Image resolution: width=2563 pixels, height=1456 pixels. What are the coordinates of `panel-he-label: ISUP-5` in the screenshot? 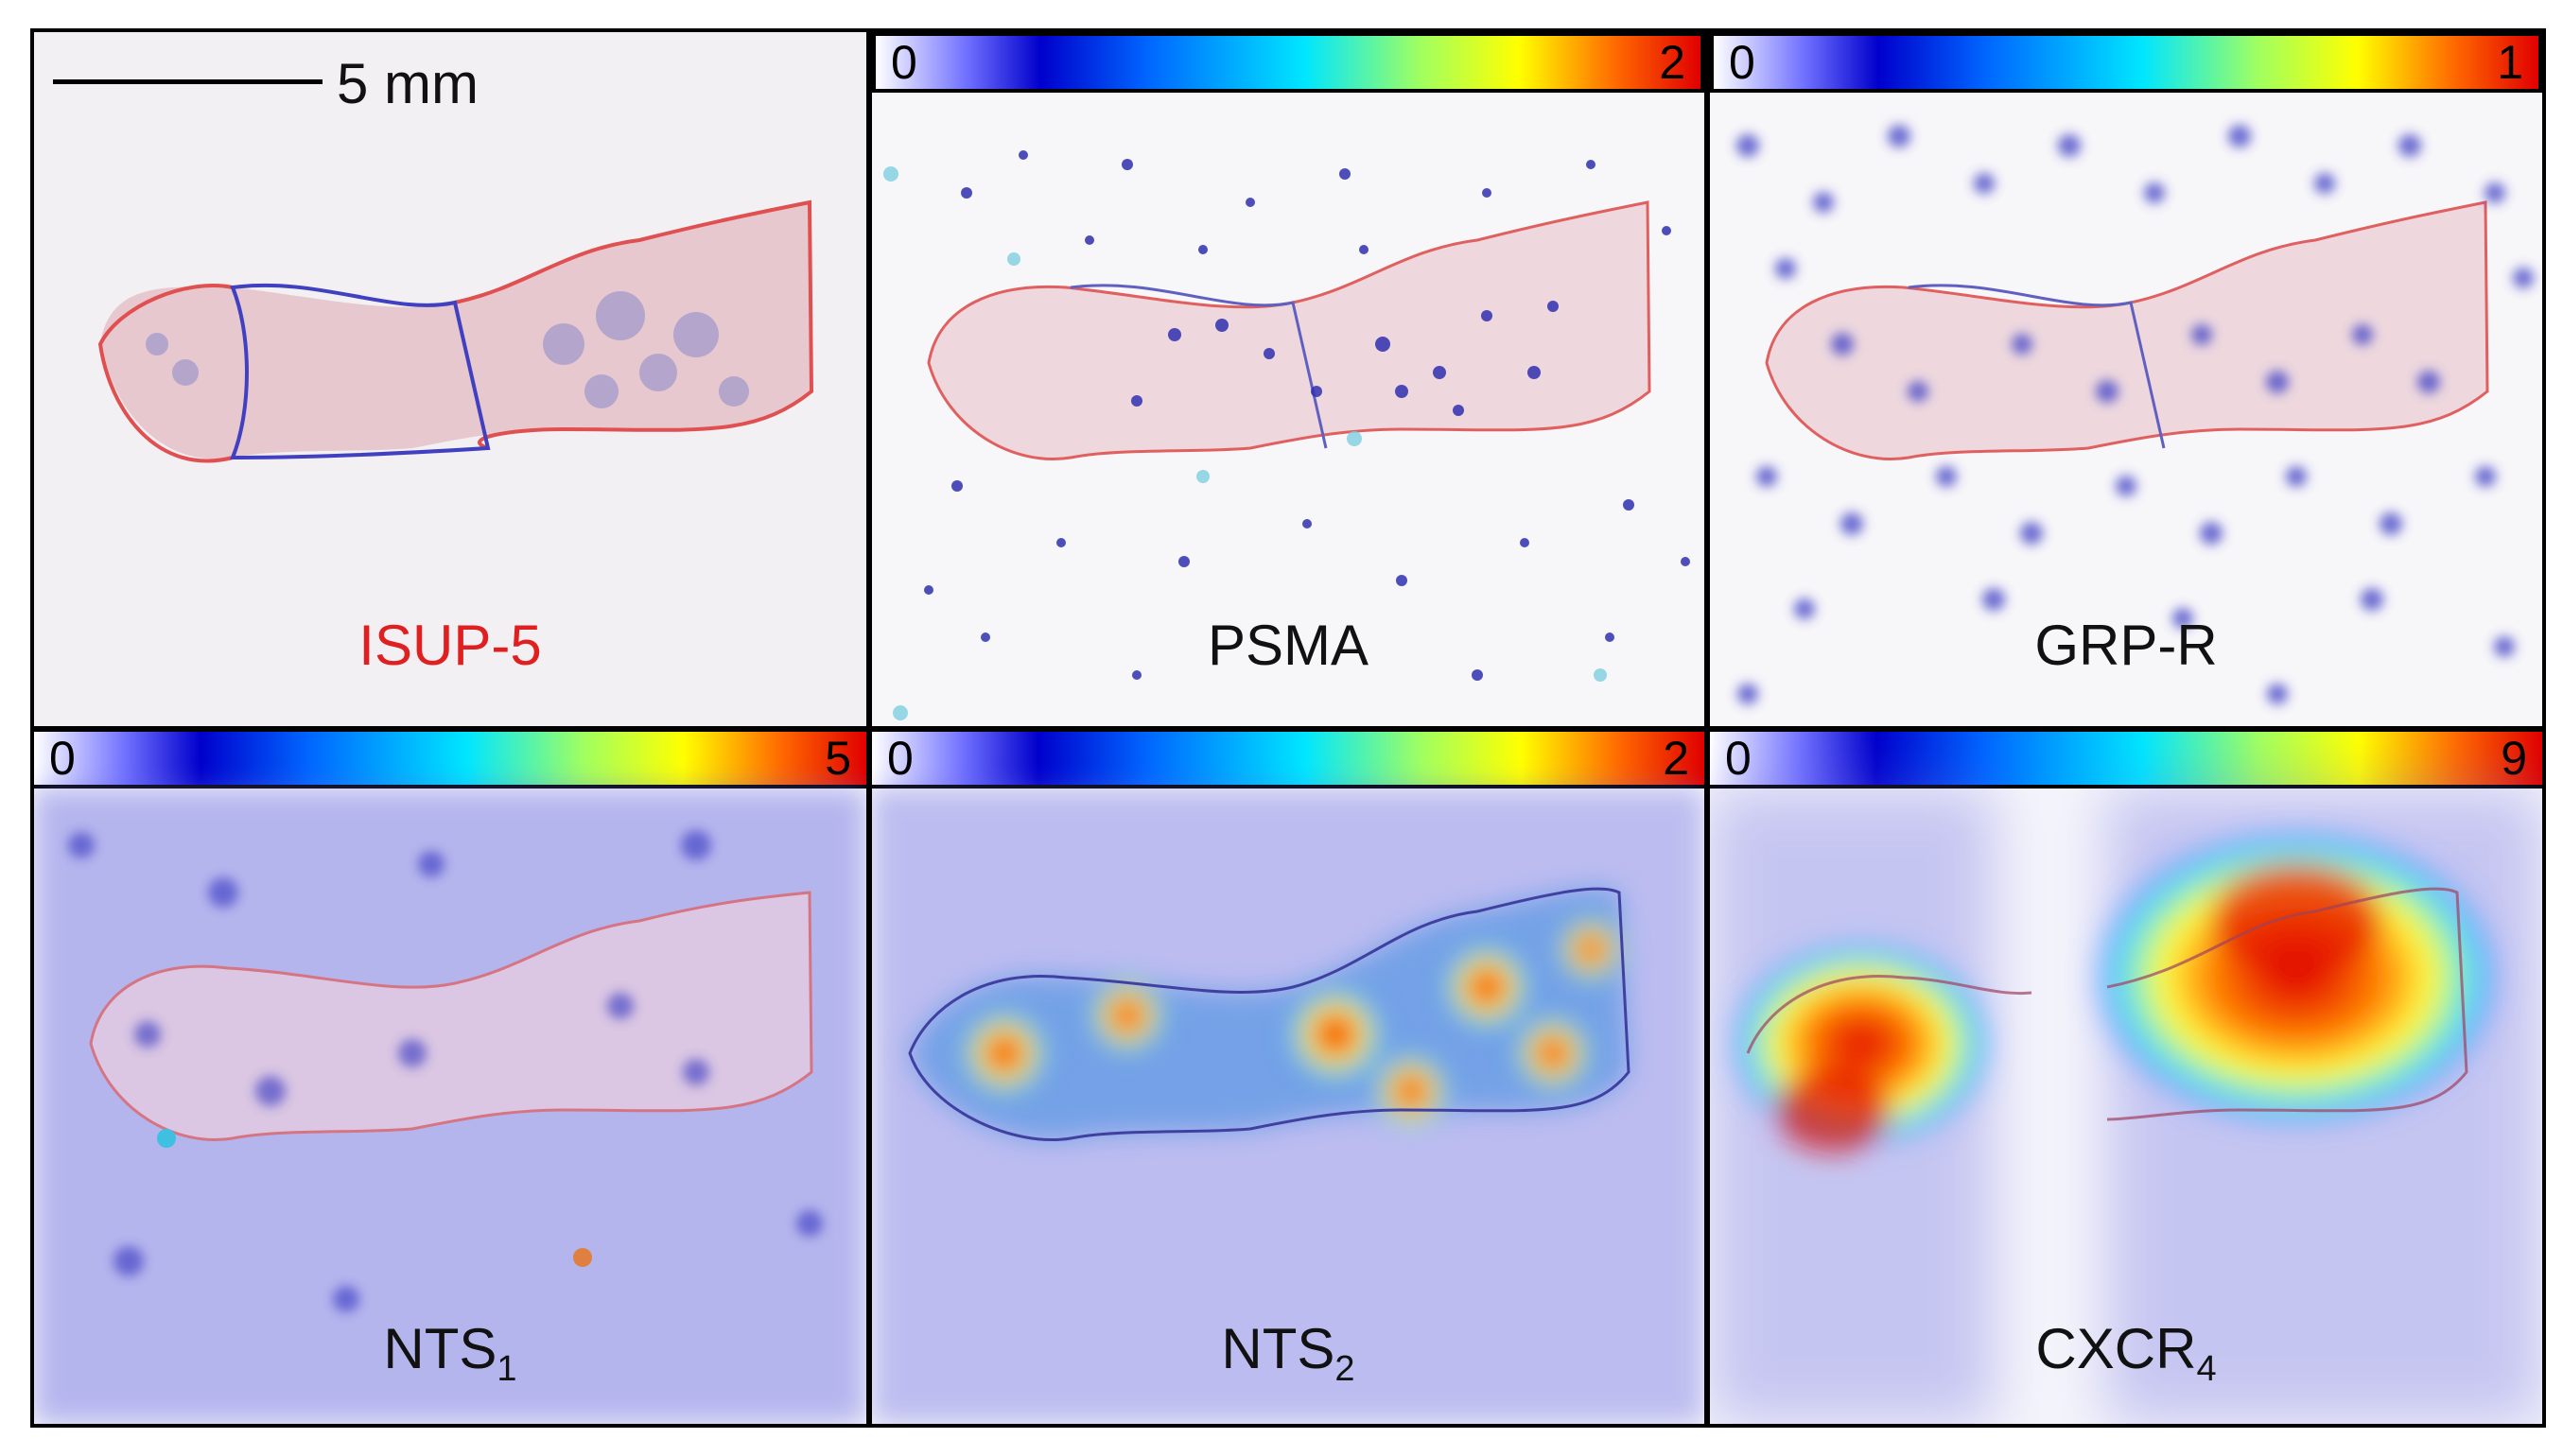 It's located at (450, 645).